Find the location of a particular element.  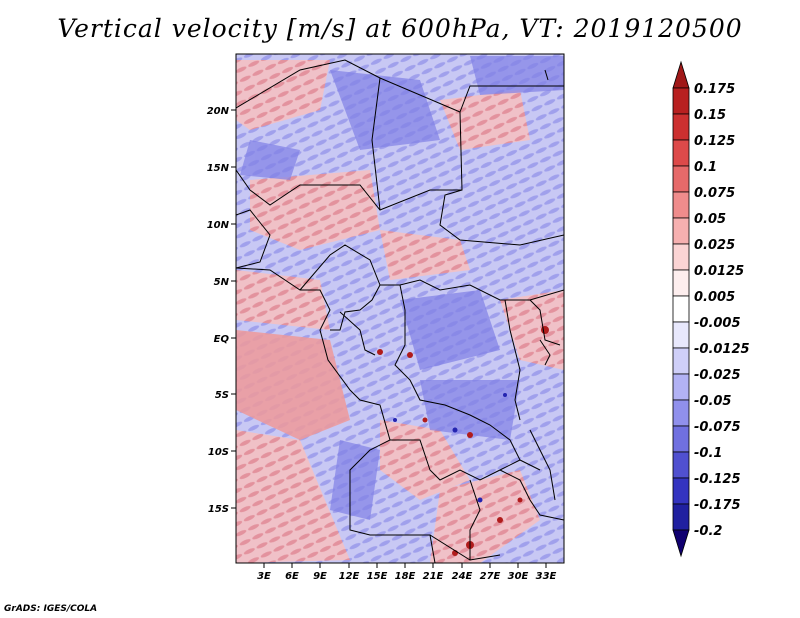

lon-tick-label: 3E is located at coordinates (264, 576).